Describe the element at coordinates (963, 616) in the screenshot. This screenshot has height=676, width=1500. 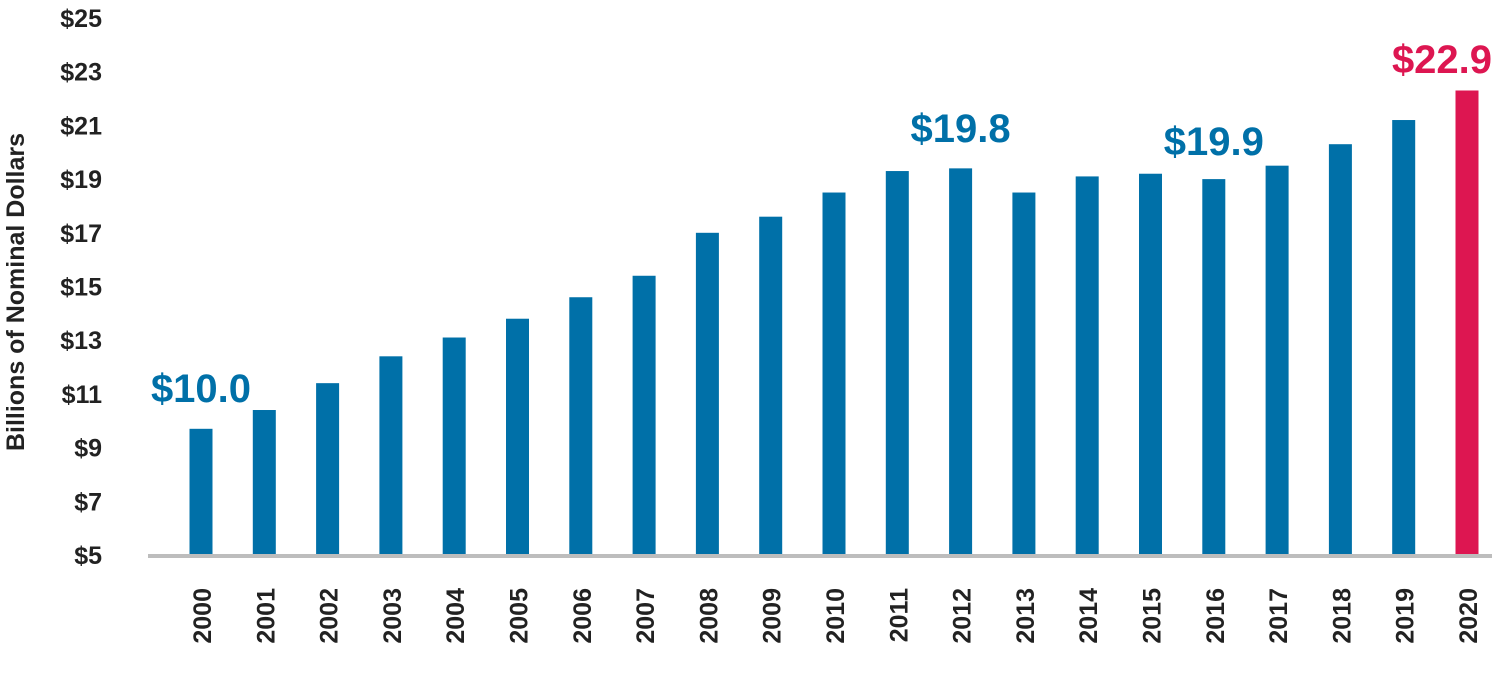
I see `x-tick-label: 2012` at that location.